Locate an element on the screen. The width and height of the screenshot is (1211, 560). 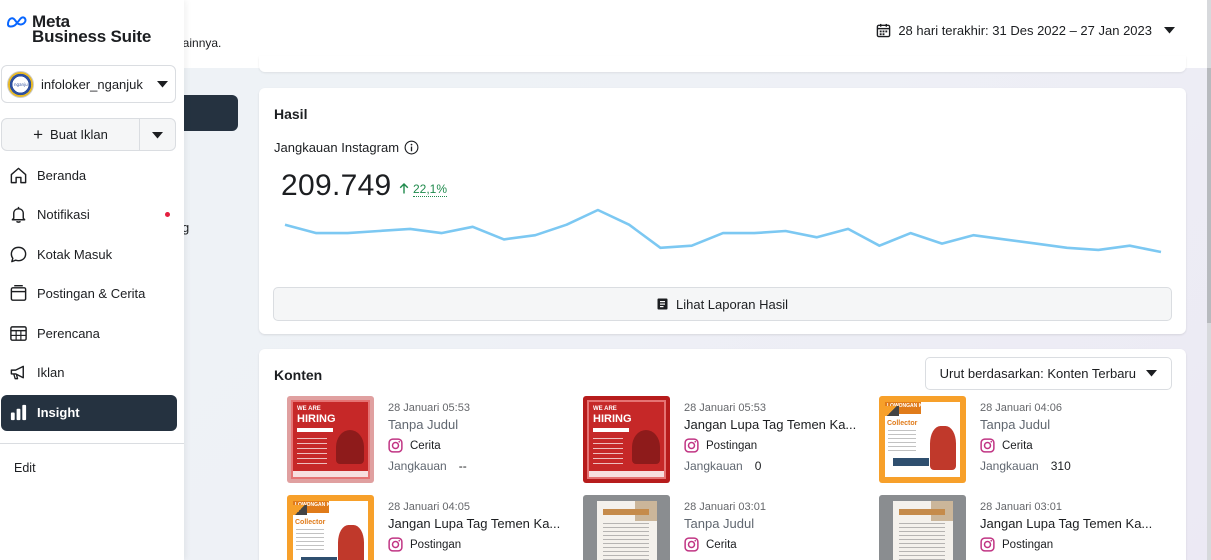
create-ad-button: + Buat Iklan is located at coordinates (70, 134).